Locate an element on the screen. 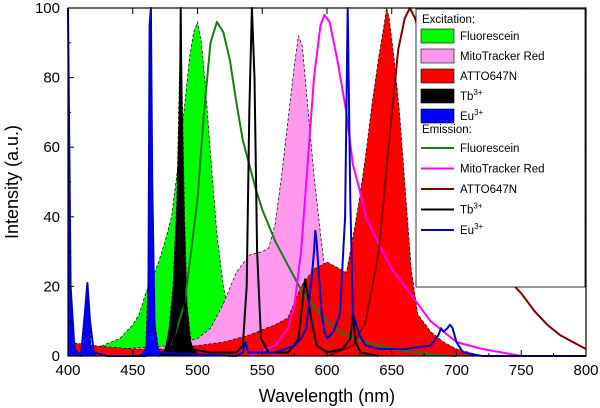 The height and width of the screenshot is (408, 600). legend-label-excitation-fluorescein: Fluorescein is located at coordinates (489, 37).